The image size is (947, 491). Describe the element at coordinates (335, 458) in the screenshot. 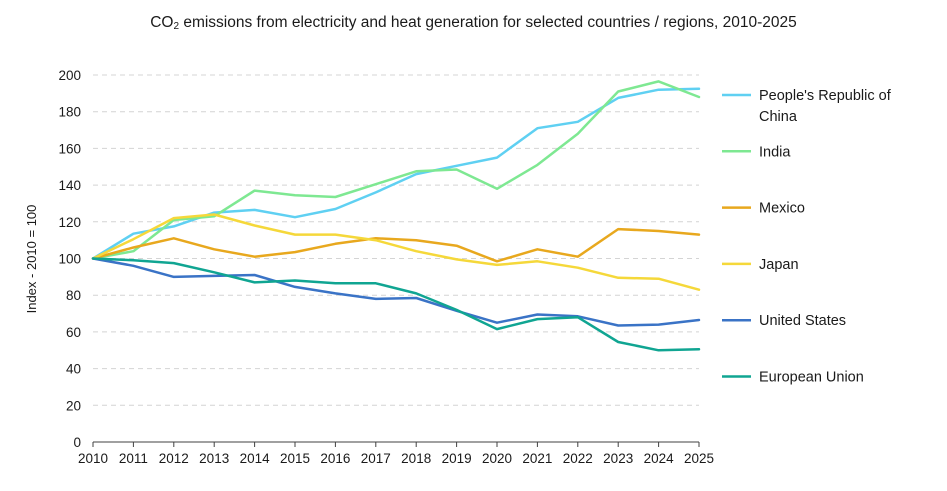

I see `x-tick-label: 2016` at that location.